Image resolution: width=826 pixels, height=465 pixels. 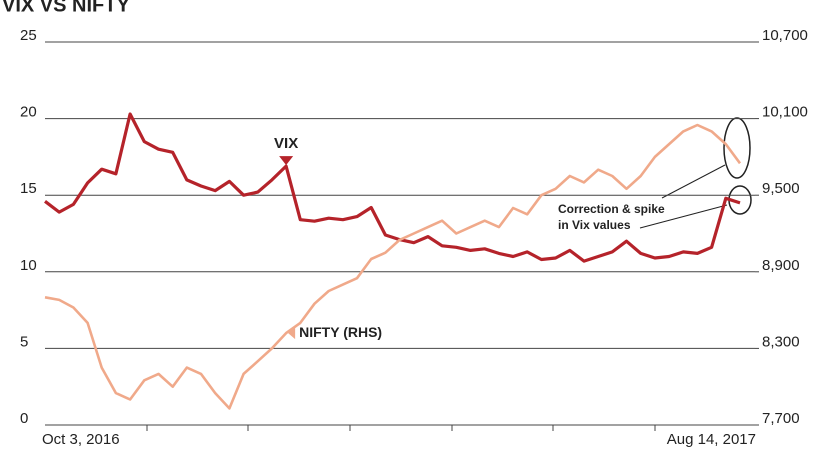 I want to click on x-tick-label: Oct 3, 2016, so click(x=81, y=439).